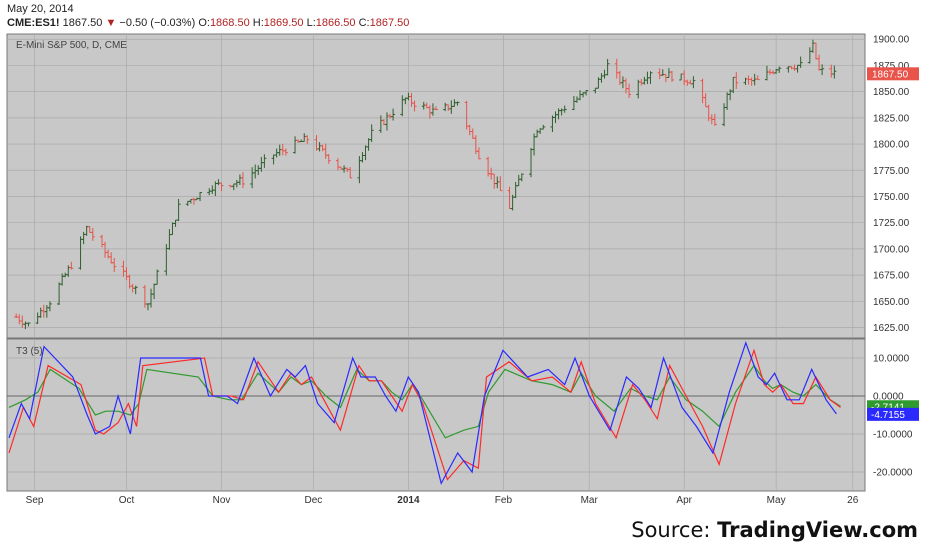 This screenshot has width=932, height=550. What do you see at coordinates (674, 530) in the screenshot?
I see `source-prefix: Source:` at bounding box center [674, 530].